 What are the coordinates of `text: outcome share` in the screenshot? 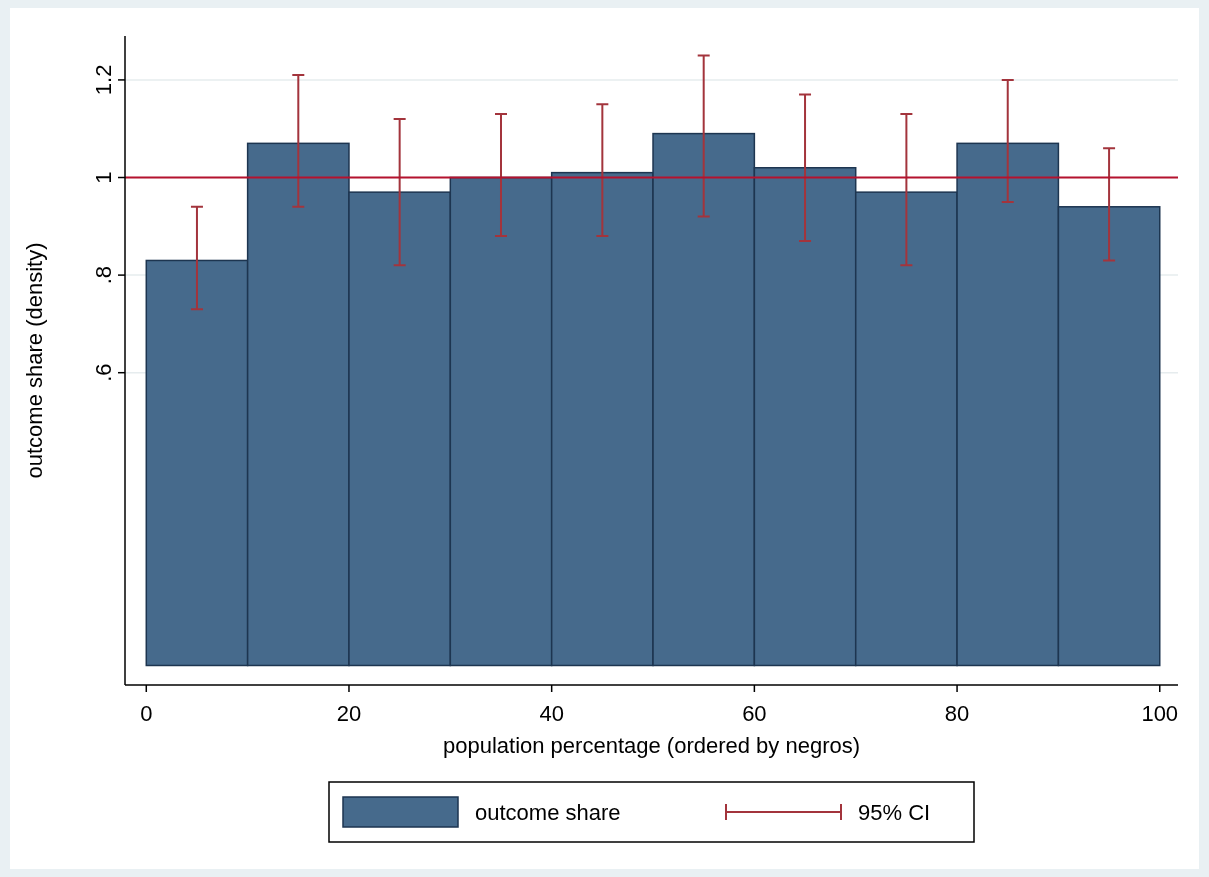 It's located at (548, 812).